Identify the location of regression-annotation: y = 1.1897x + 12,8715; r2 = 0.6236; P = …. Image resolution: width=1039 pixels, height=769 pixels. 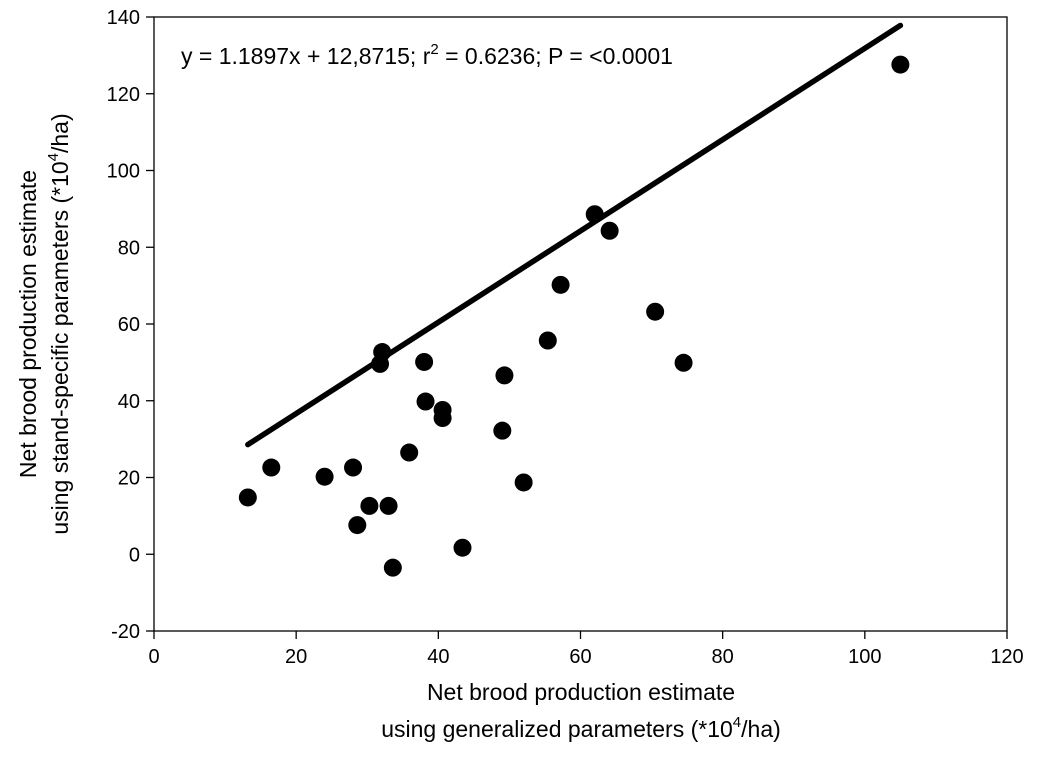
(427, 55).